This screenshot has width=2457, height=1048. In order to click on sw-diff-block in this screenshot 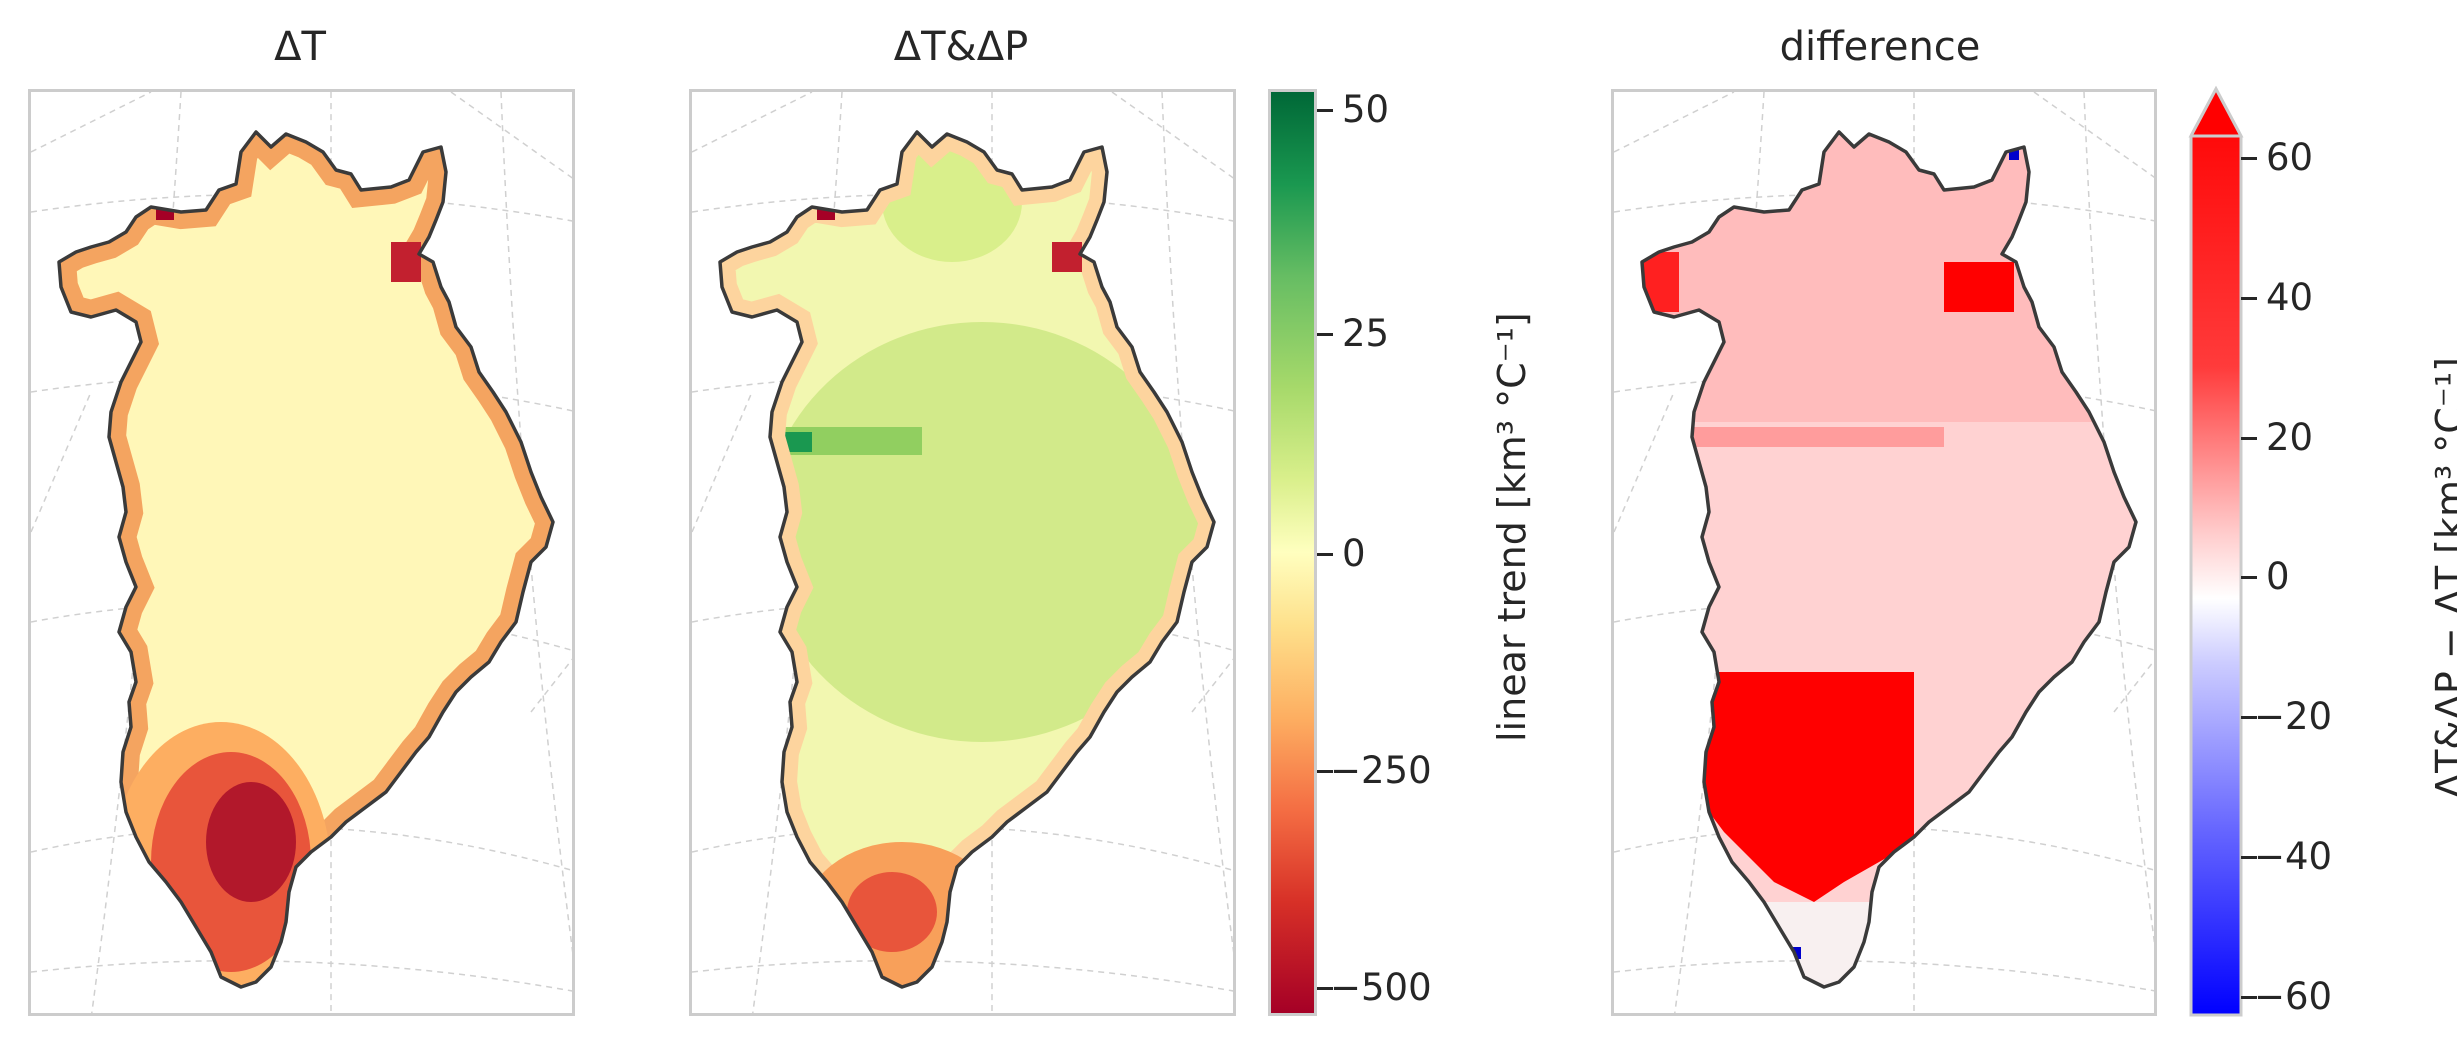, I will do `click(1804, 787)`.